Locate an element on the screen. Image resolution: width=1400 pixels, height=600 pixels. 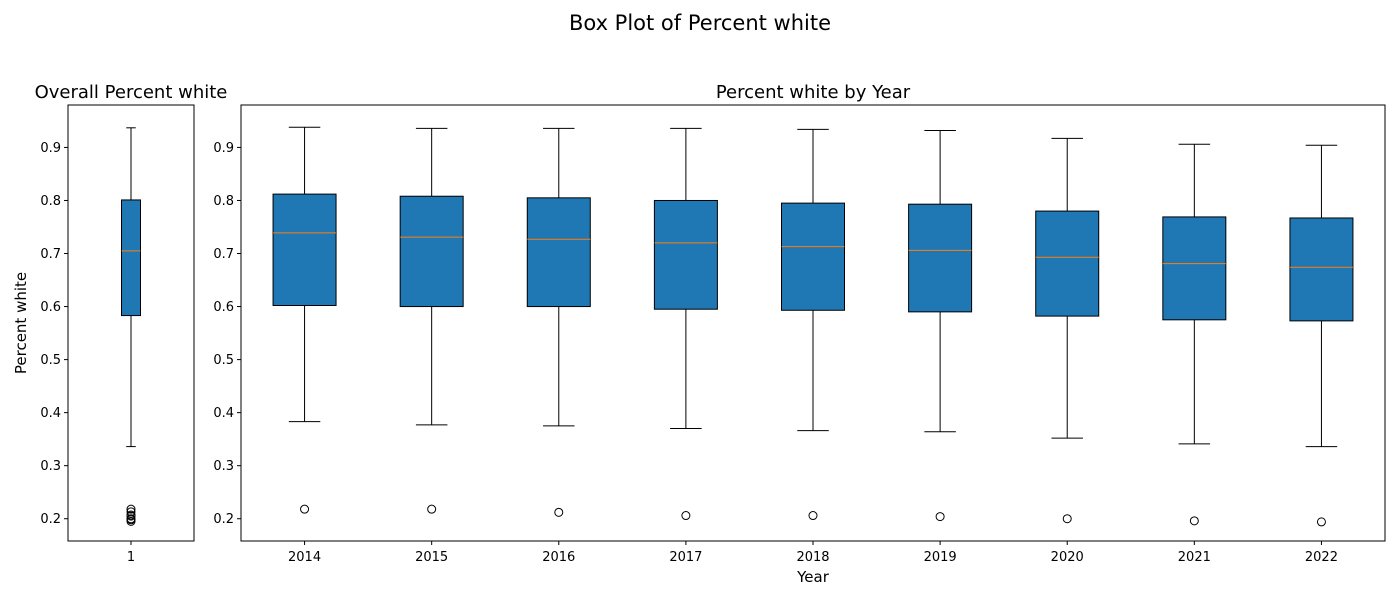
box-2014 is located at coordinates (304, 249).